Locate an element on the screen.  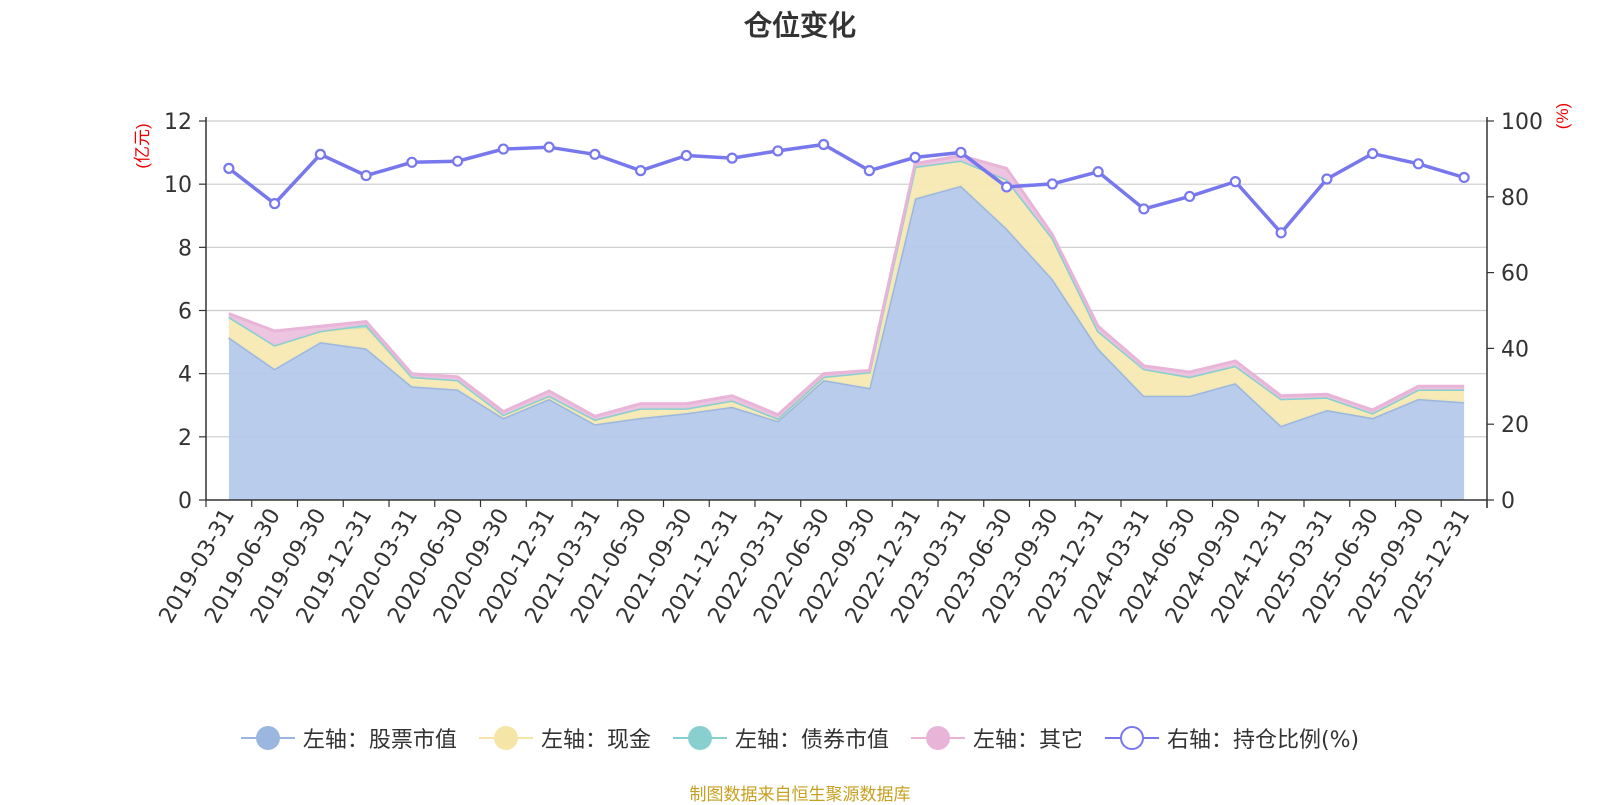
legend-item: 右轴：持仓比例(%) is located at coordinates (1232, 738).